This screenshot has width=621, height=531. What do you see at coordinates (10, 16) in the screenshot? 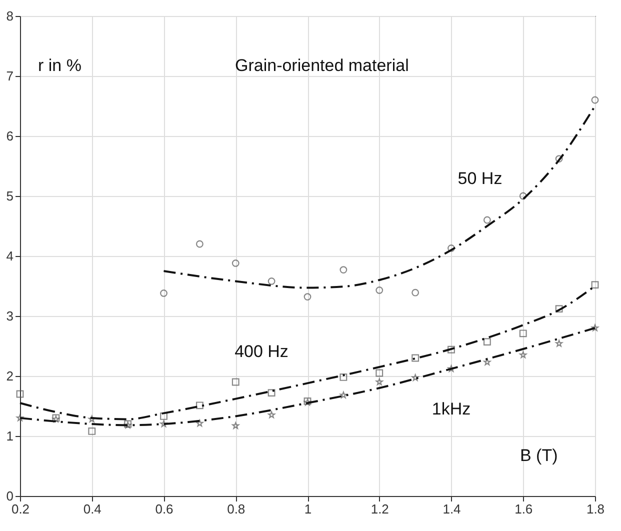
I see `y-tick-label: 8` at bounding box center [10, 16].